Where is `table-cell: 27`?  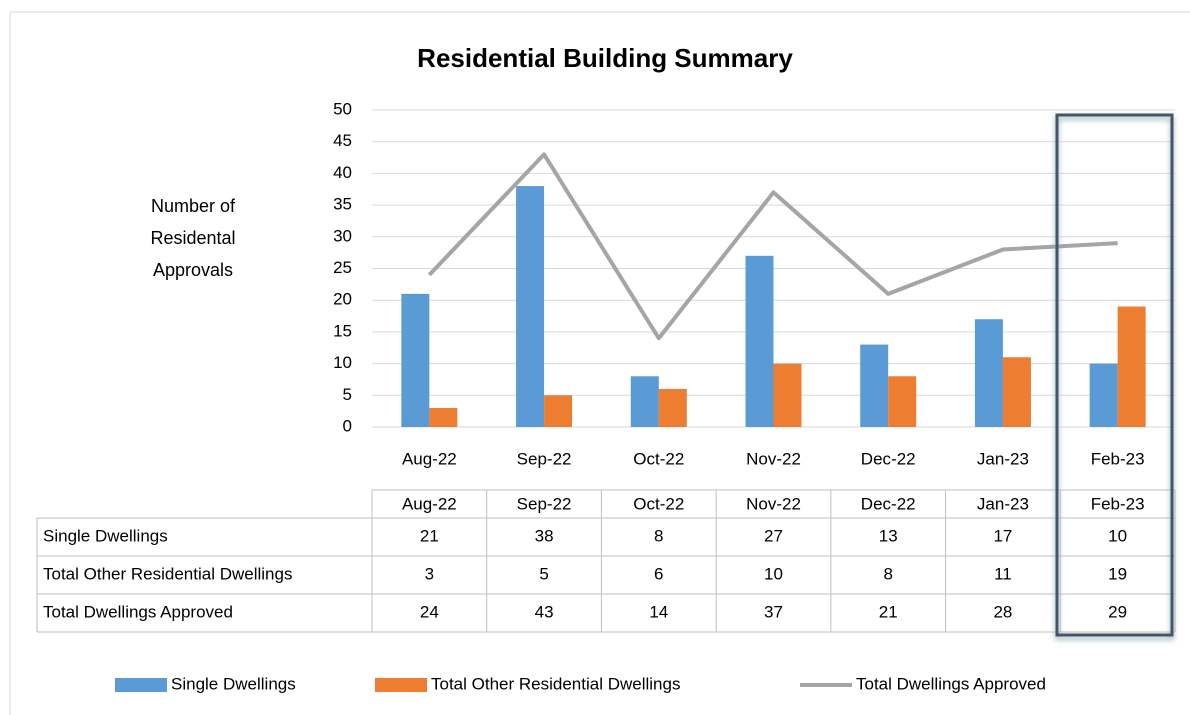 table-cell: 27 is located at coordinates (773, 535).